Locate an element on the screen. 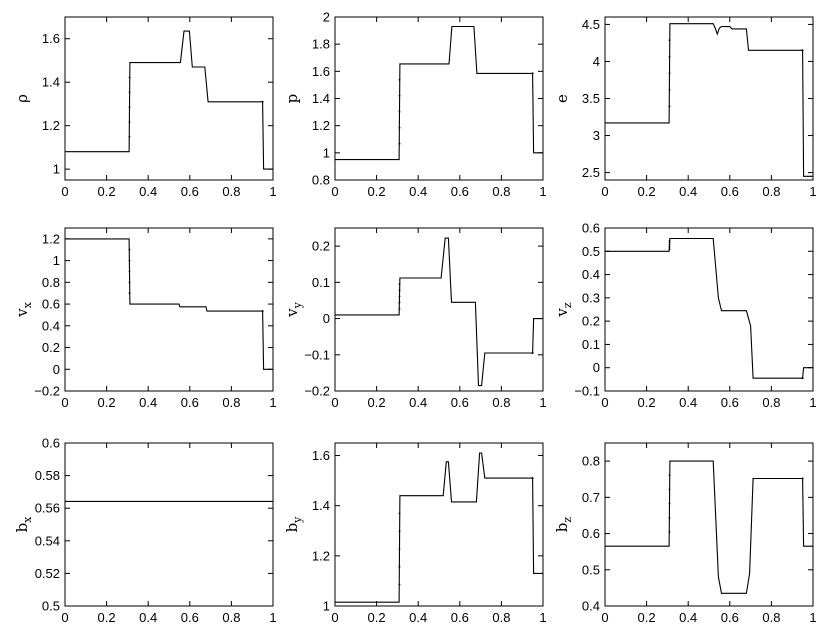 The image size is (830, 637). axes-frame-rho is located at coordinates (169, 98).